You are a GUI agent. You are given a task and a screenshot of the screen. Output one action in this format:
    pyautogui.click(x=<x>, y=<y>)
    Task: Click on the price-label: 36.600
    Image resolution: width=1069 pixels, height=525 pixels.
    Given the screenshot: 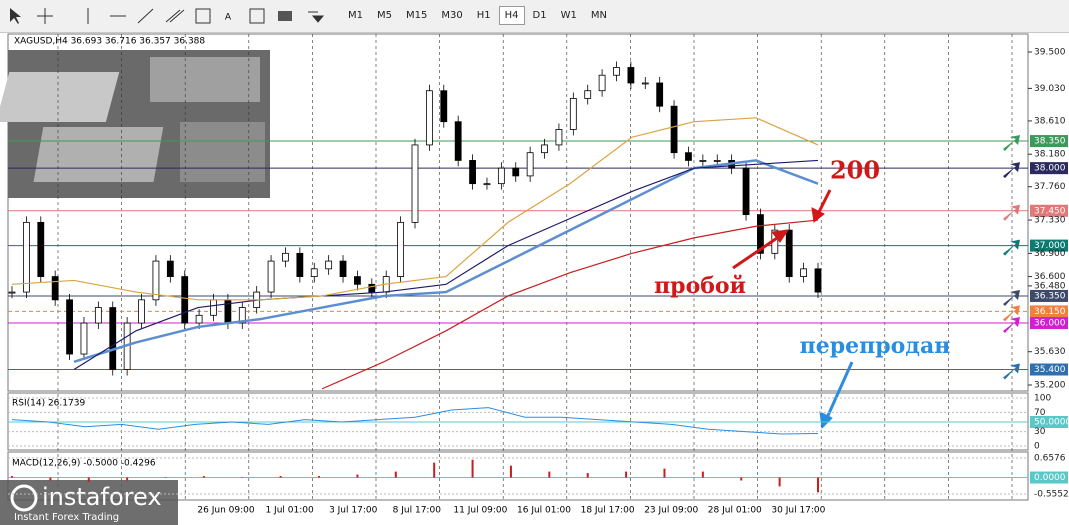 What is the action you would take?
    pyautogui.click(x=1050, y=277)
    